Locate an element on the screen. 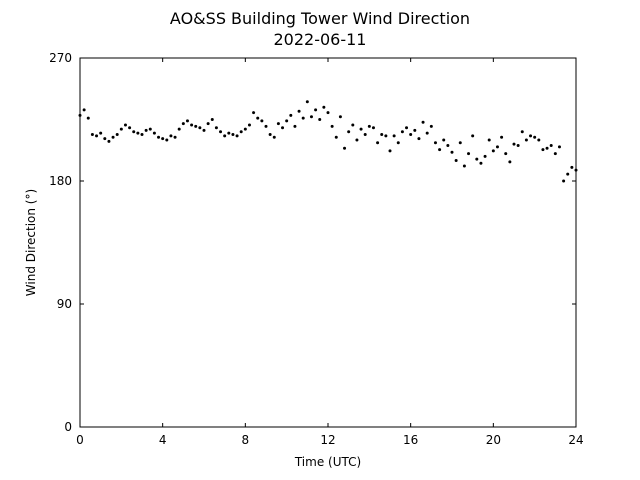 The height and width of the screenshot is (480, 640). chart-subtitle: 2022-06-11 is located at coordinates (320, 39).